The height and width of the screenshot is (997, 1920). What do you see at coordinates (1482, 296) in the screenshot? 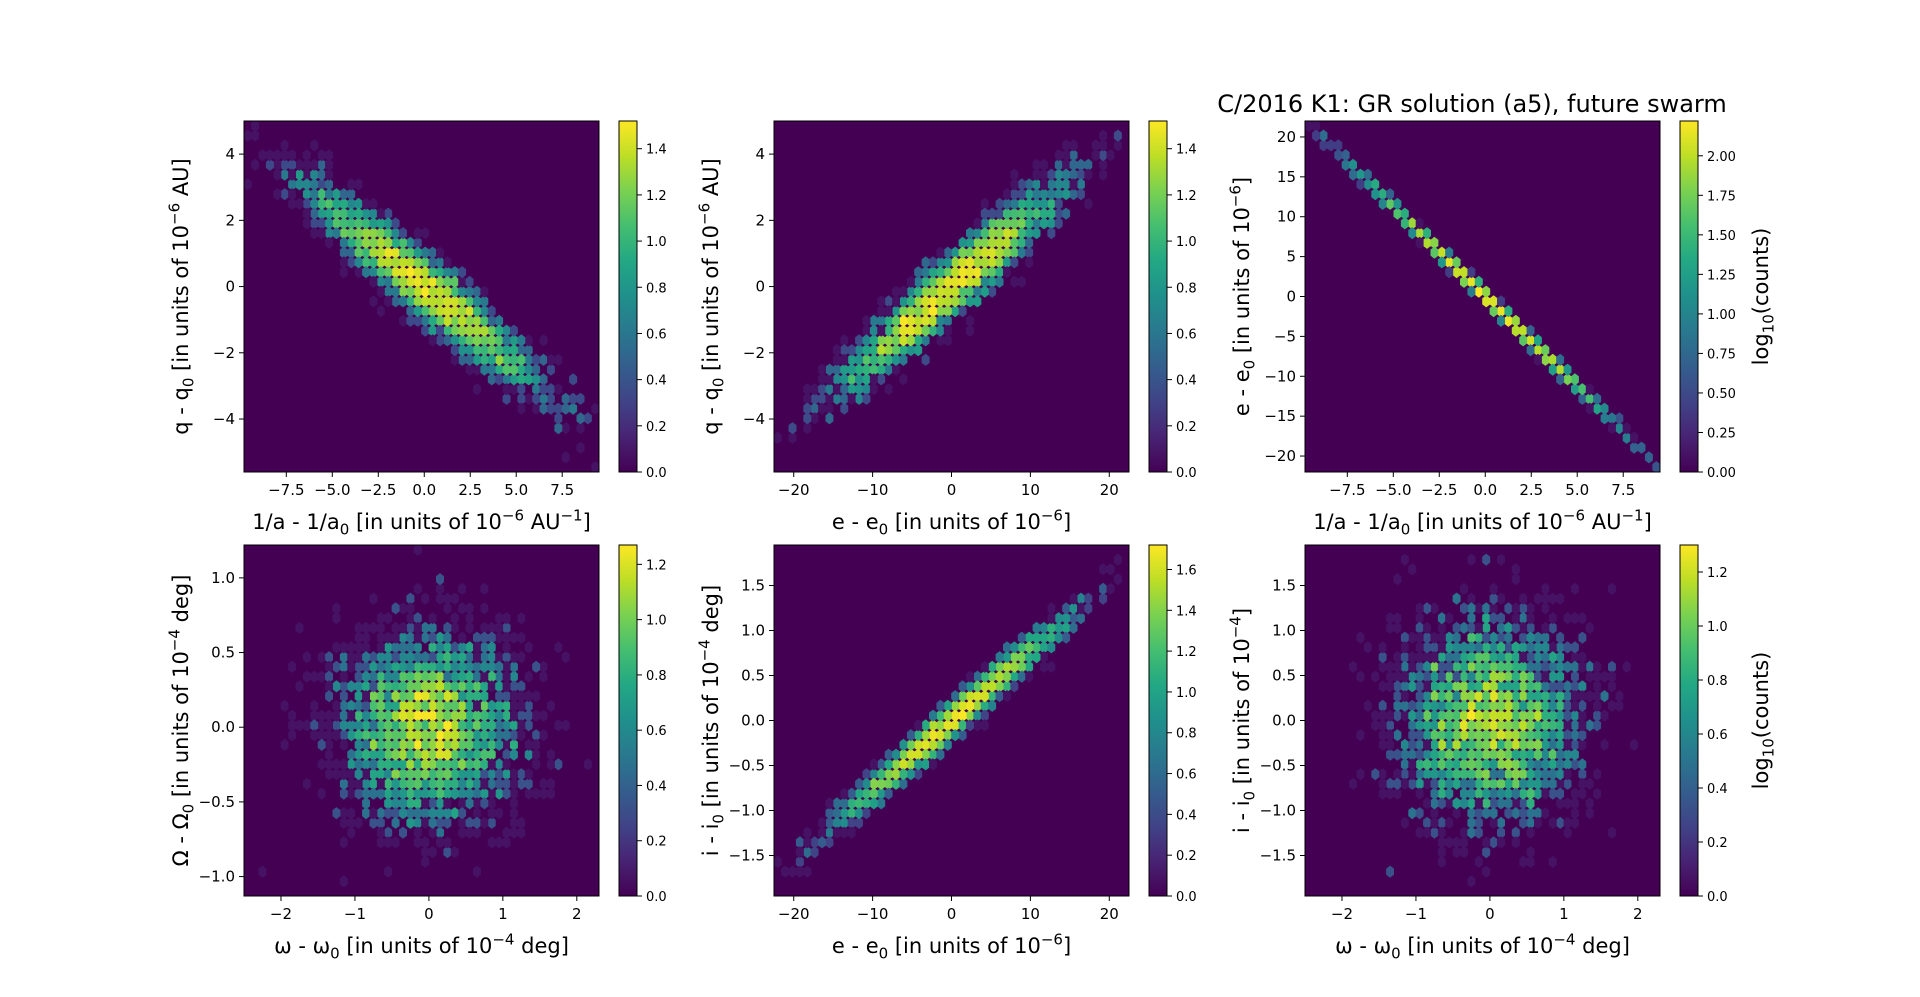
I see `hexbin-cells` at bounding box center [1482, 296].